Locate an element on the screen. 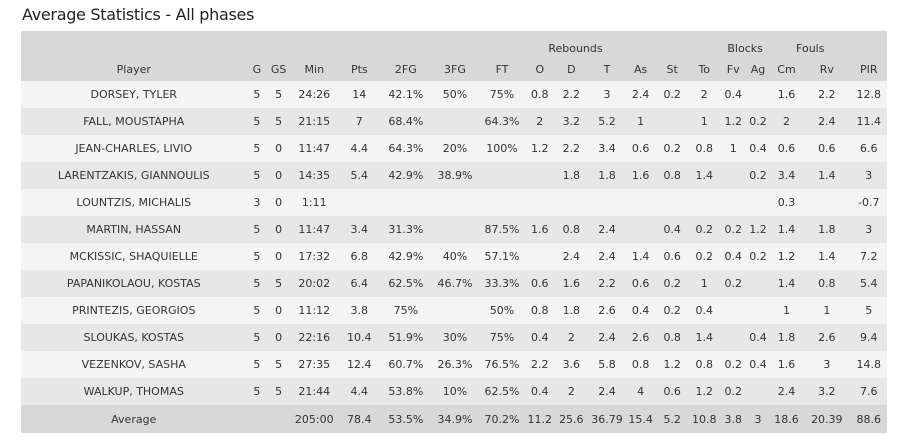 Image resolution: width=916 pixels, height=446 pixels. column-header: Ag is located at coordinates (758, 69).